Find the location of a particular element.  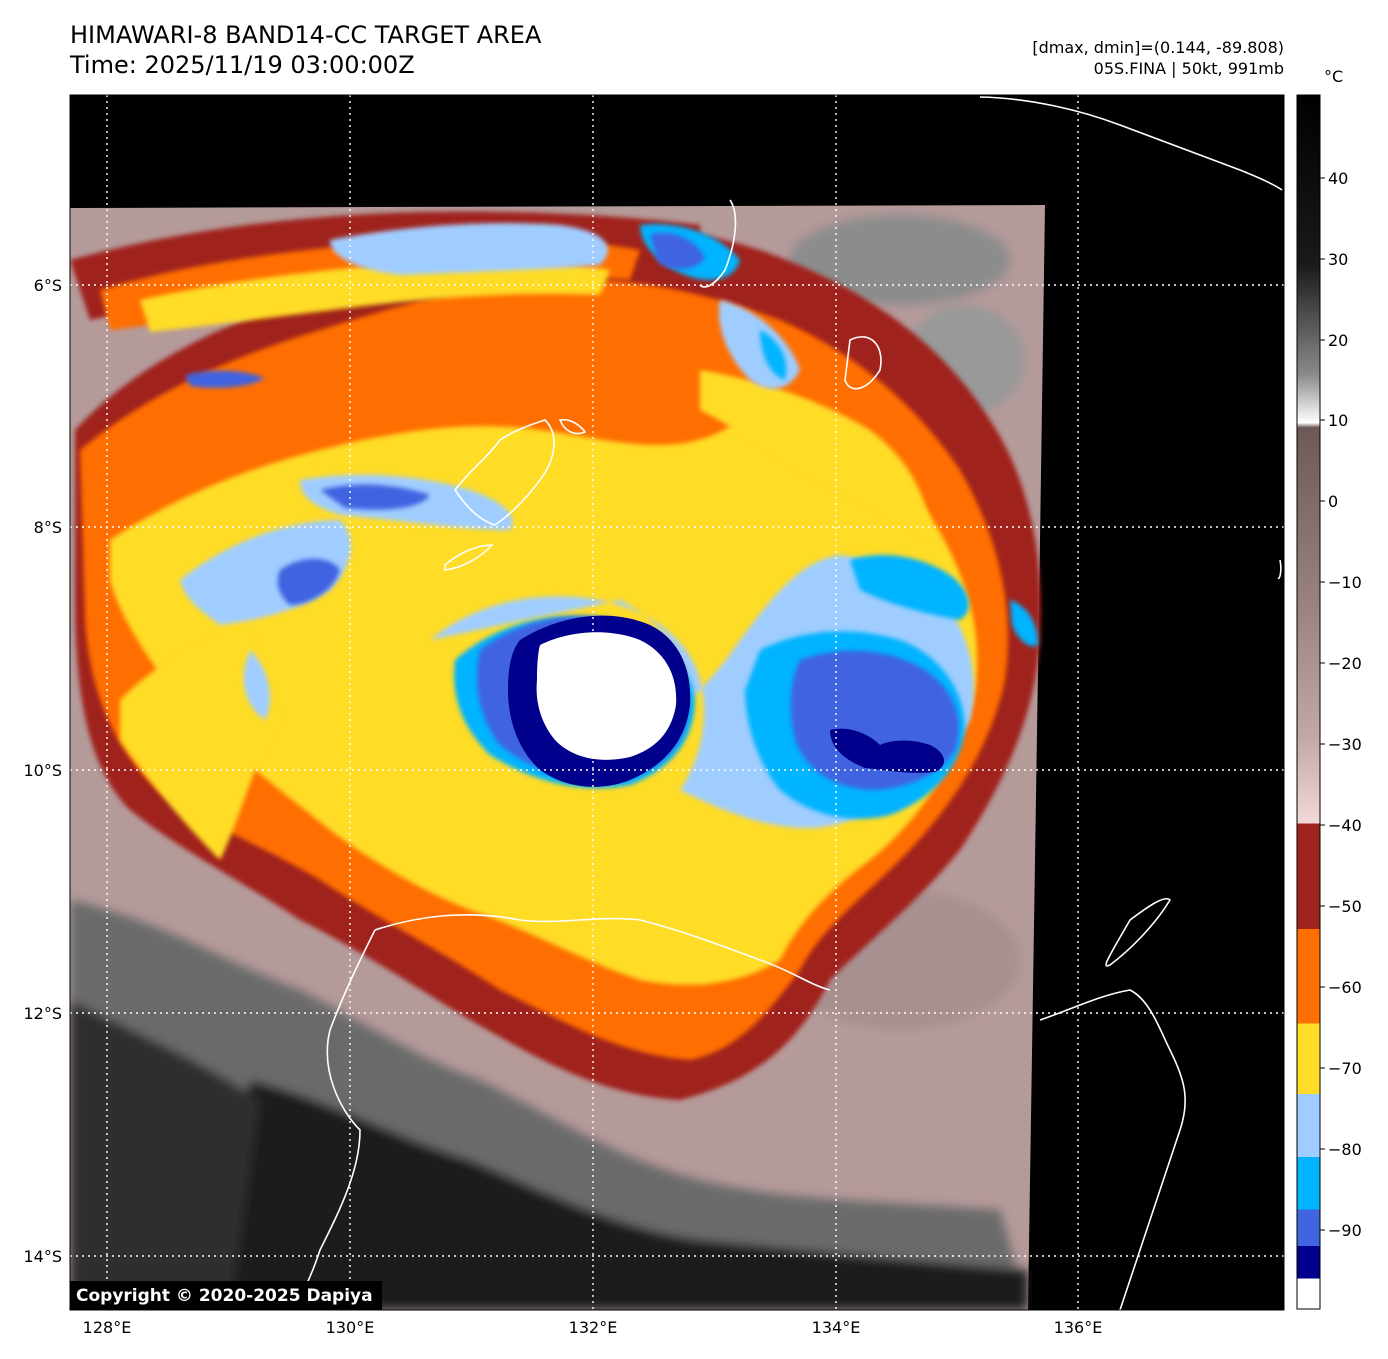

title-line-2: Time: 2025/11/19 03:00:00Z is located at coordinates (242, 65).